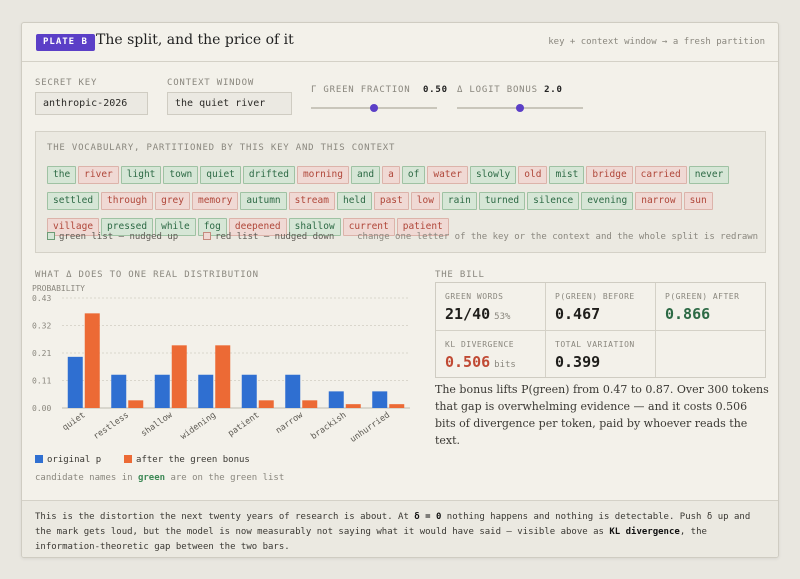 The image size is (800, 579). What do you see at coordinates (460, 275) in the screenshot?
I see `bill-heading: THE BILL` at bounding box center [460, 275].